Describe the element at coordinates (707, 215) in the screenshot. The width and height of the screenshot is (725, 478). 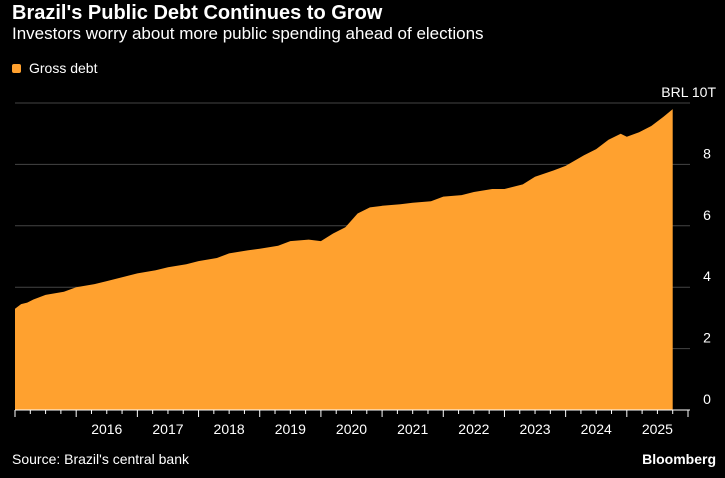
I see `y-tick-label-6: 6` at that location.